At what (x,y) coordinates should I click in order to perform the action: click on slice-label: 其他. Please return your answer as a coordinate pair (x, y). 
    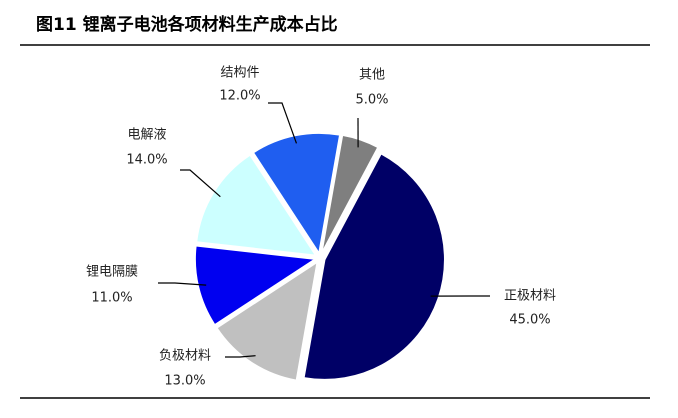
    Looking at the image, I should click on (372, 75).